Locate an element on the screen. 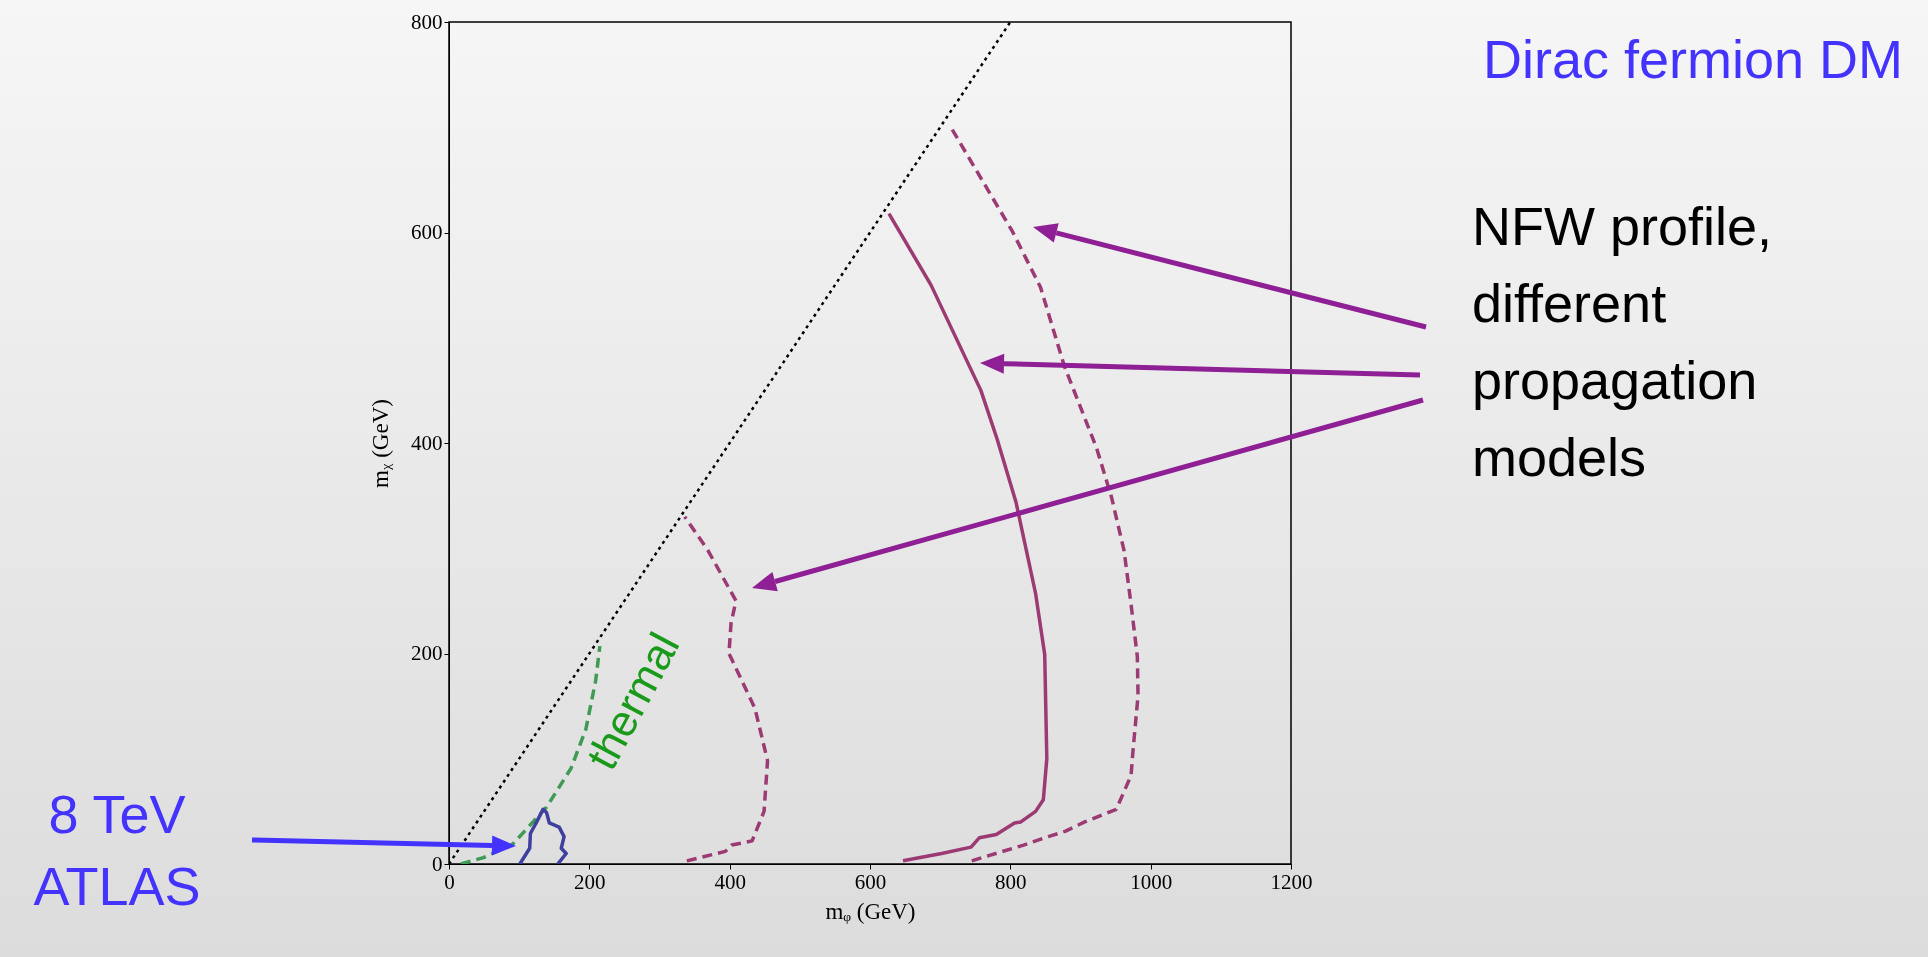 This screenshot has width=1928, height=957. y-tick-label: 400 is located at coordinates (427, 442).